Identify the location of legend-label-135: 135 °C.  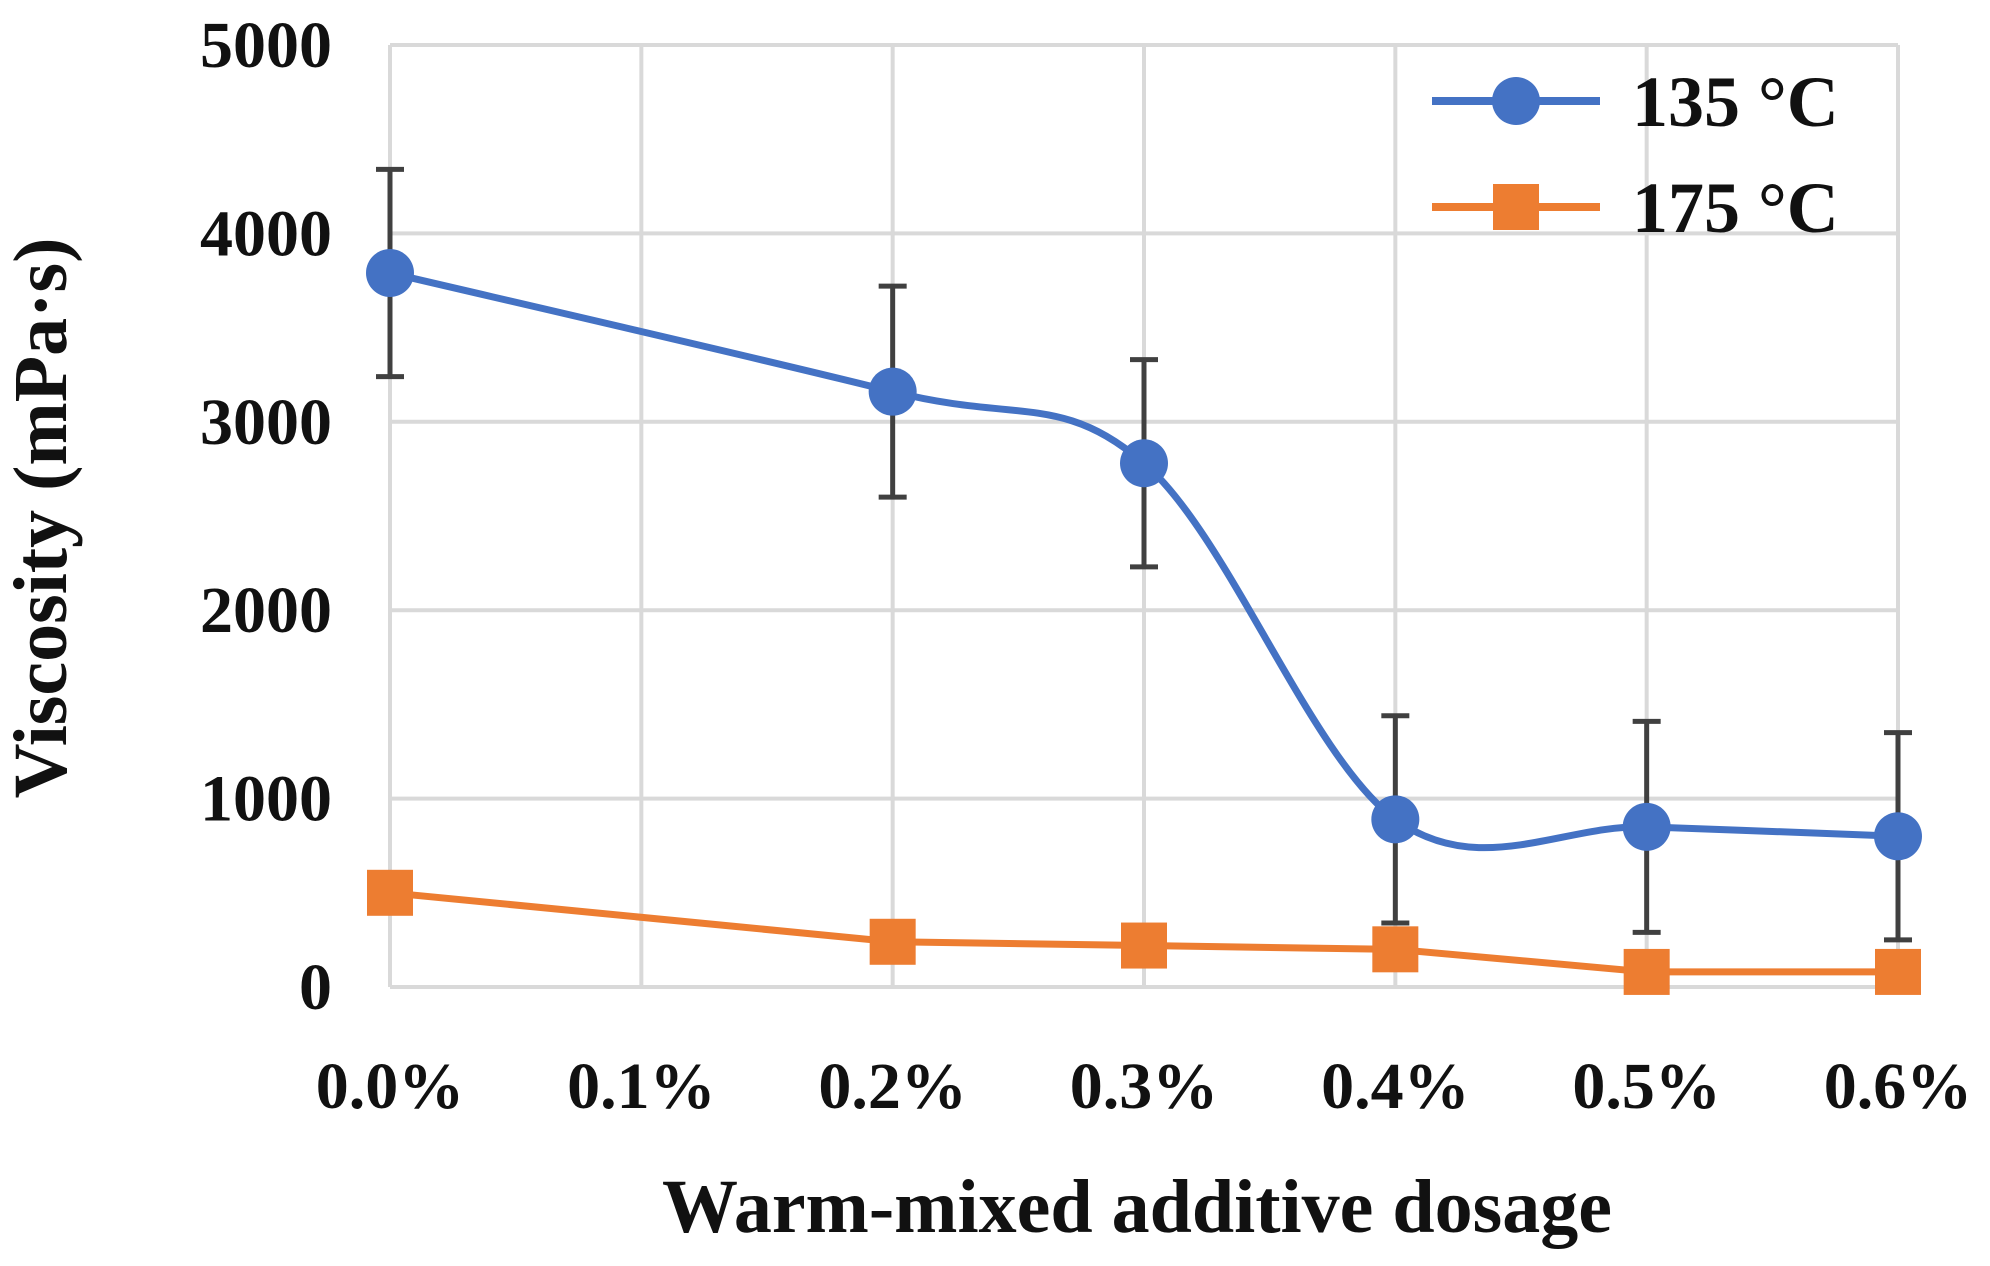
(1735, 102).